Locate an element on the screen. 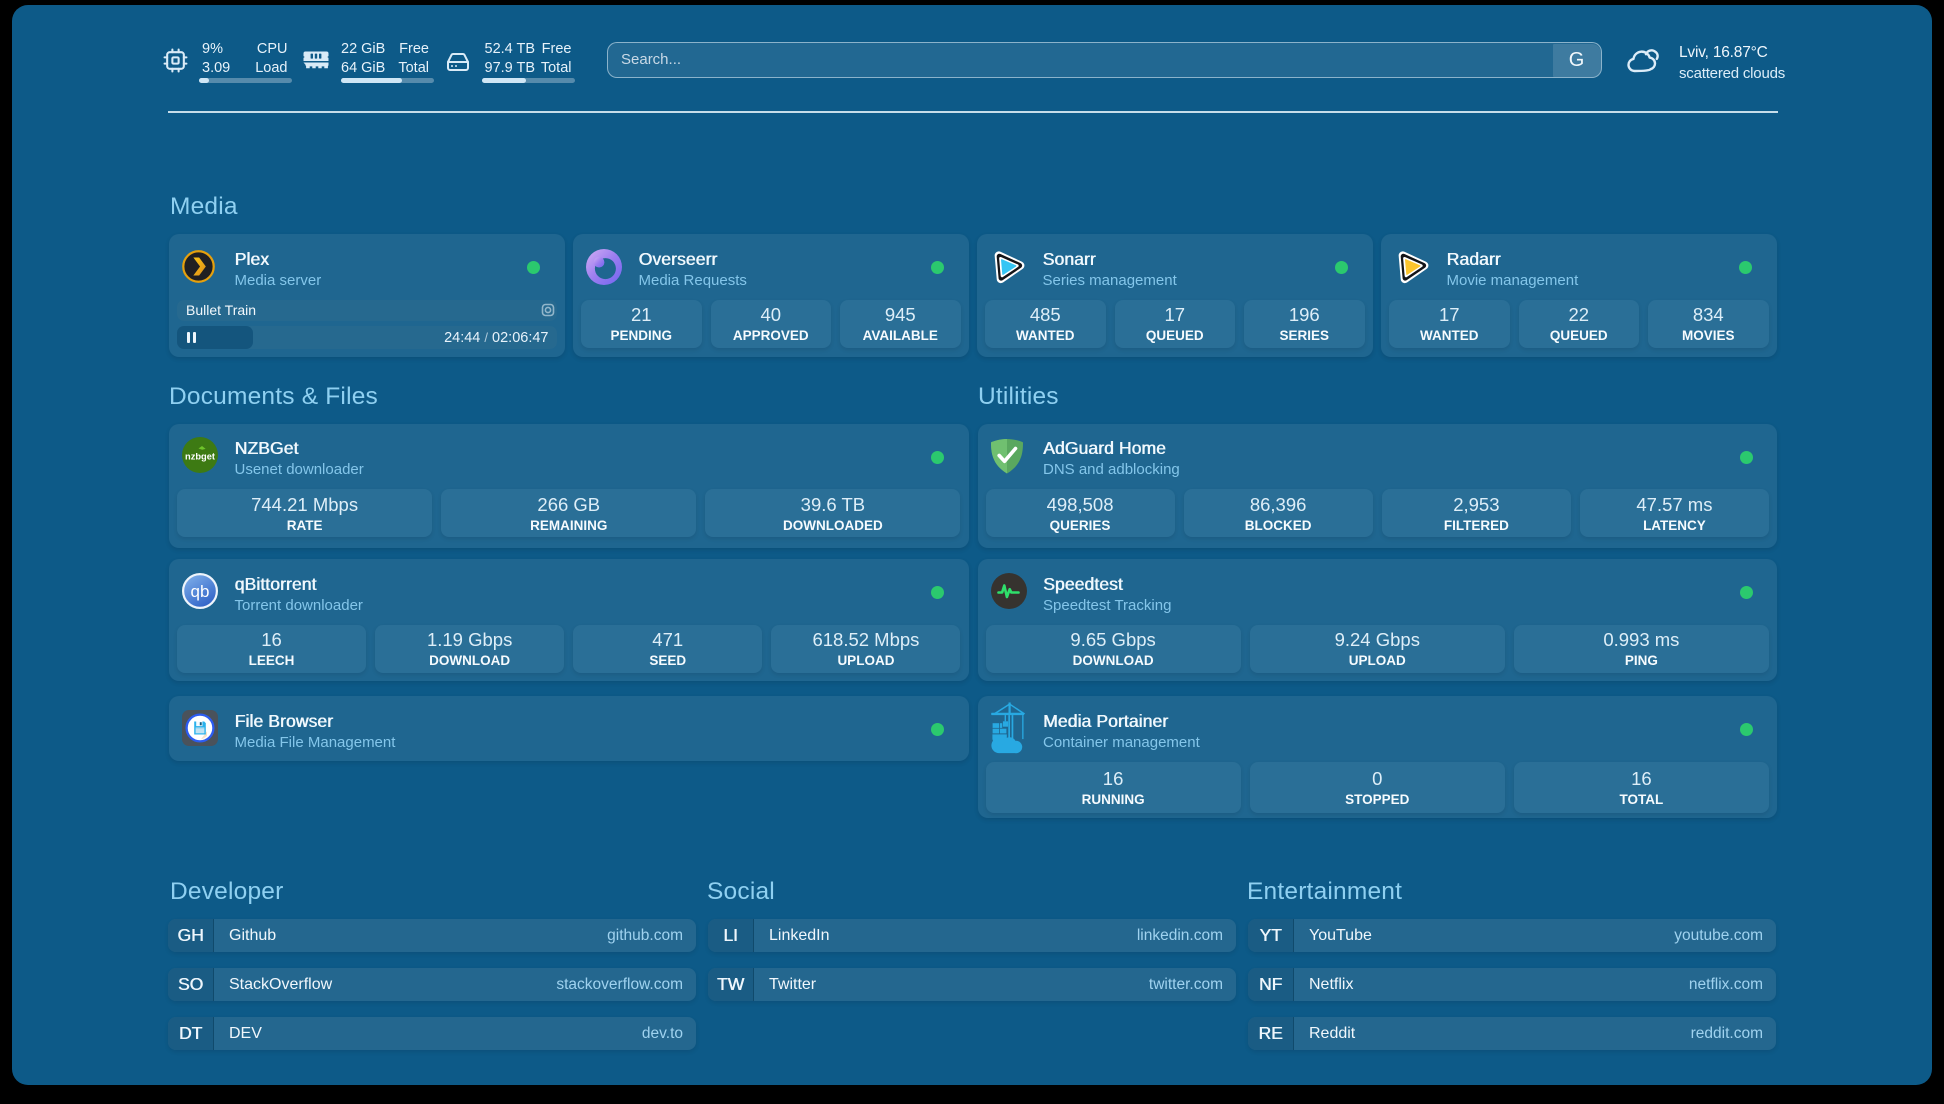 The image size is (1944, 1104). svg-text: nzbget is located at coordinates (200, 457).